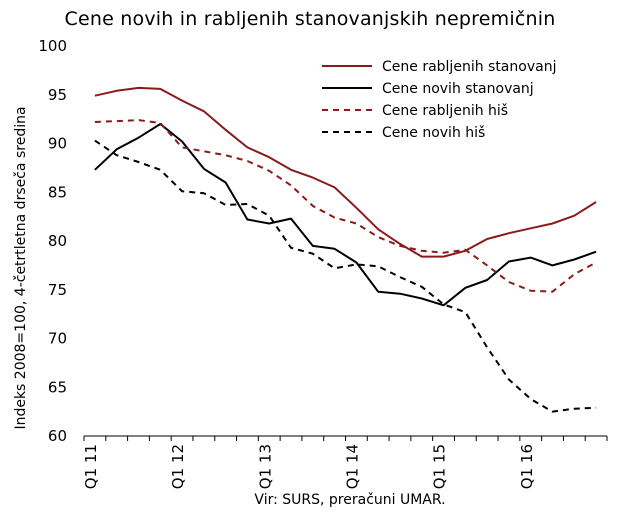  What do you see at coordinates (57, 144) in the screenshot?
I see `y-tick-label: 90` at bounding box center [57, 144].